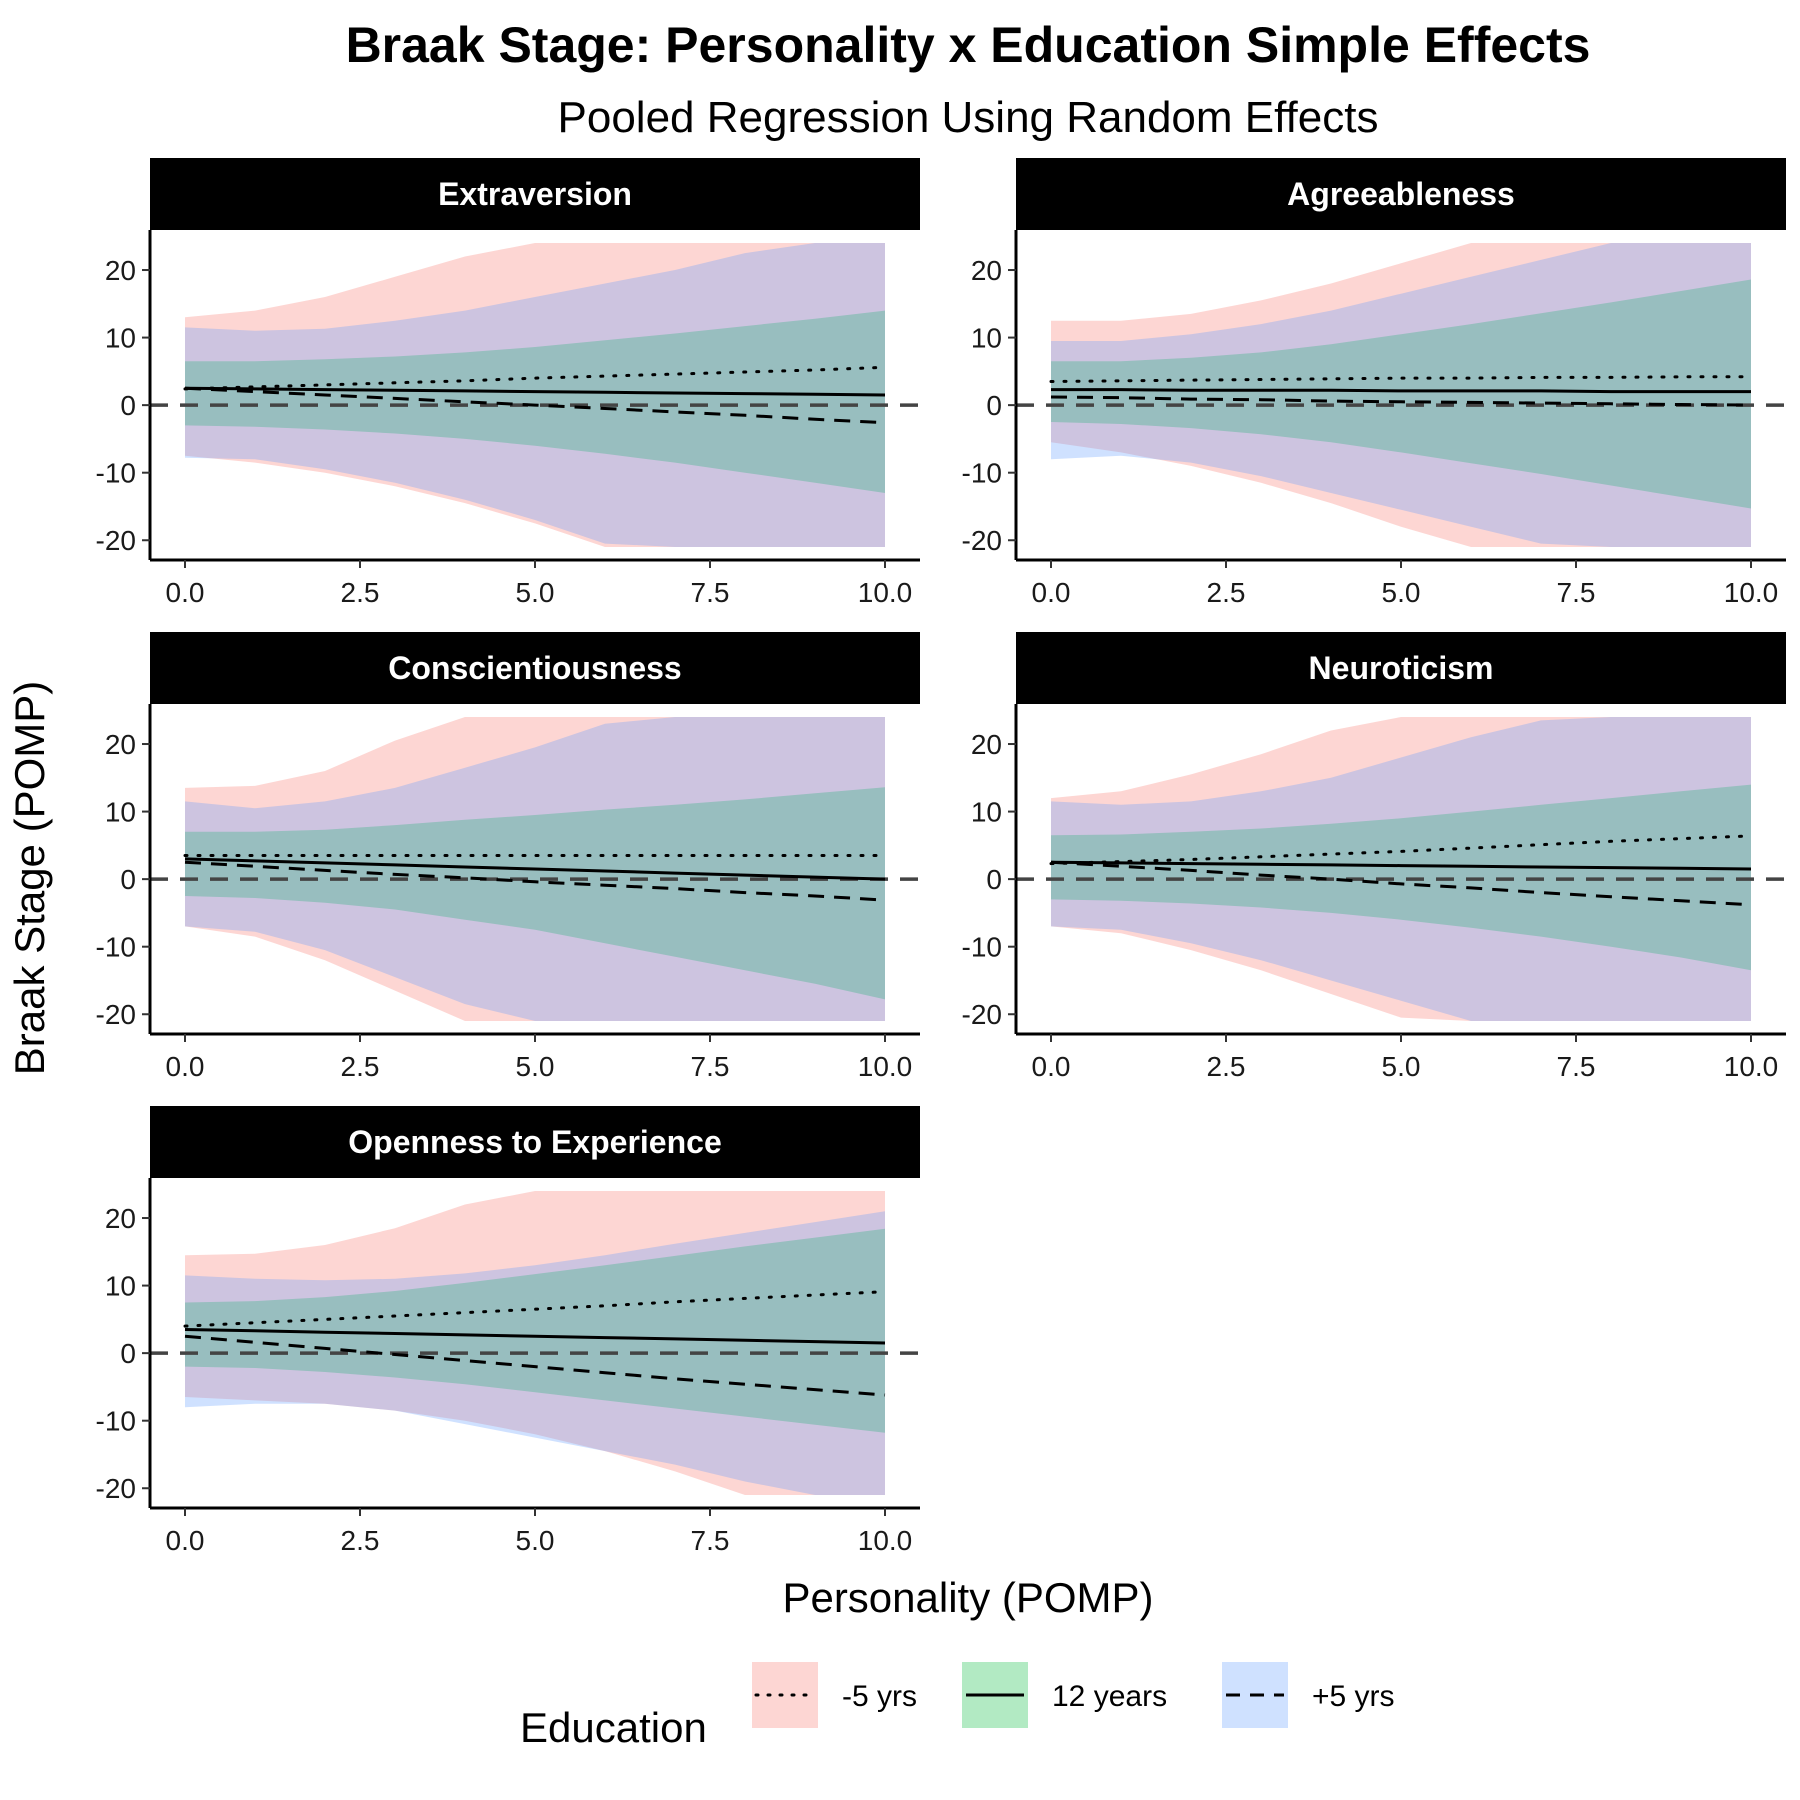  I want to click on strip-label: Extraversion, so click(535, 194).